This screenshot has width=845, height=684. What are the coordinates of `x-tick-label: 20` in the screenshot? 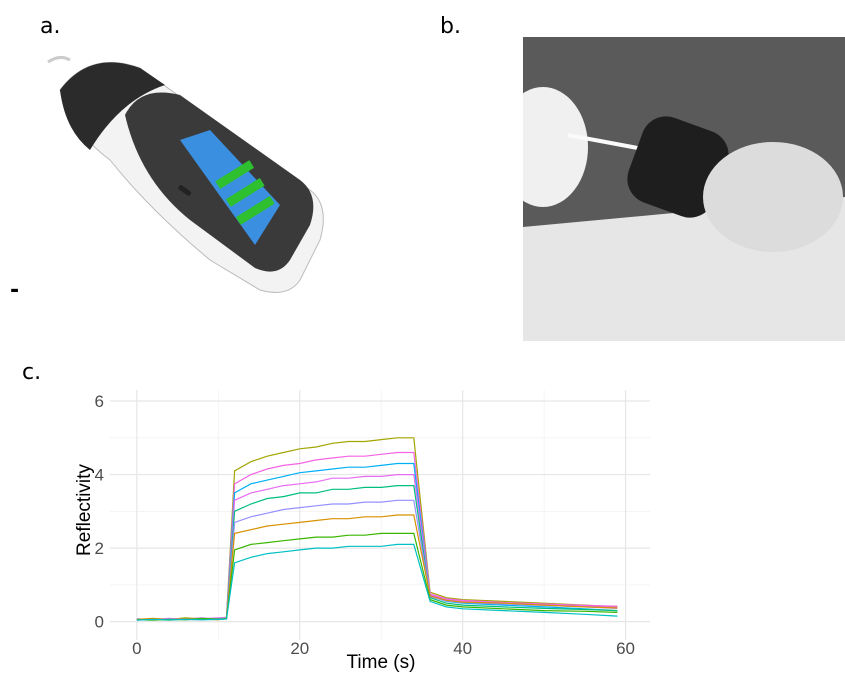 It's located at (299, 648).